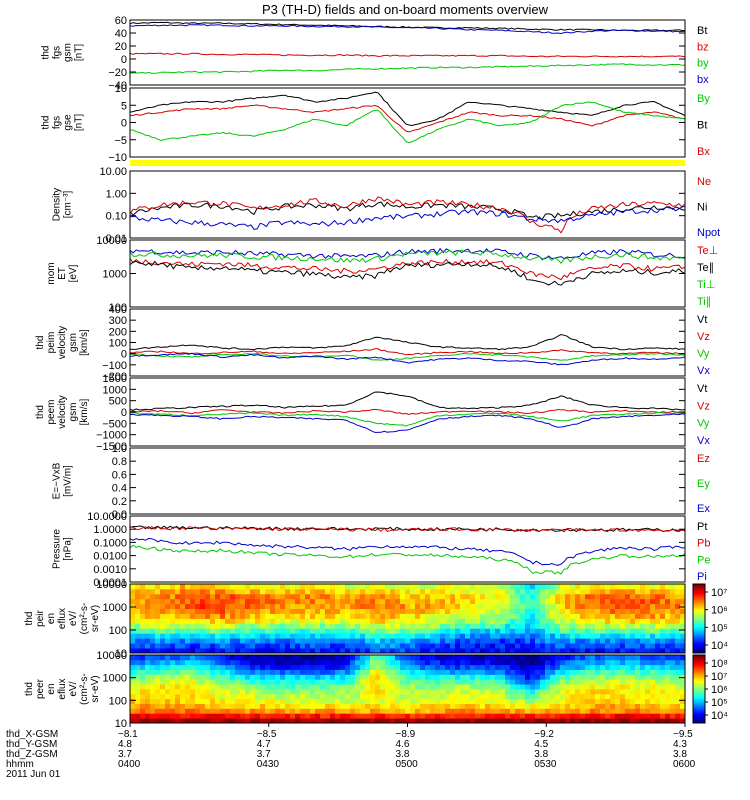  What do you see at coordinates (719, 628) in the screenshot?
I see `colorbar-tick-label: 10⁵` at bounding box center [719, 628].